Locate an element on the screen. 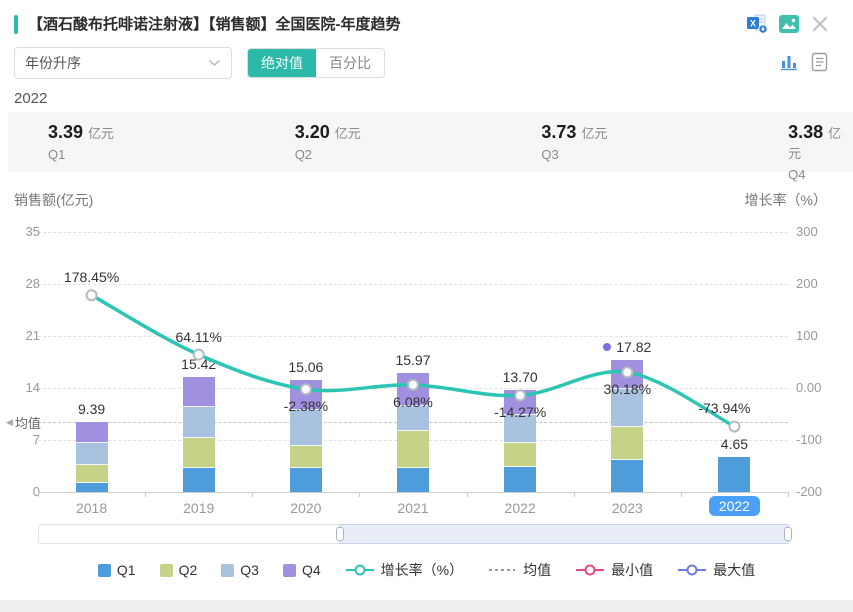 The image size is (853, 612). excel-export-icon: X is located at coordinates (757, 24).